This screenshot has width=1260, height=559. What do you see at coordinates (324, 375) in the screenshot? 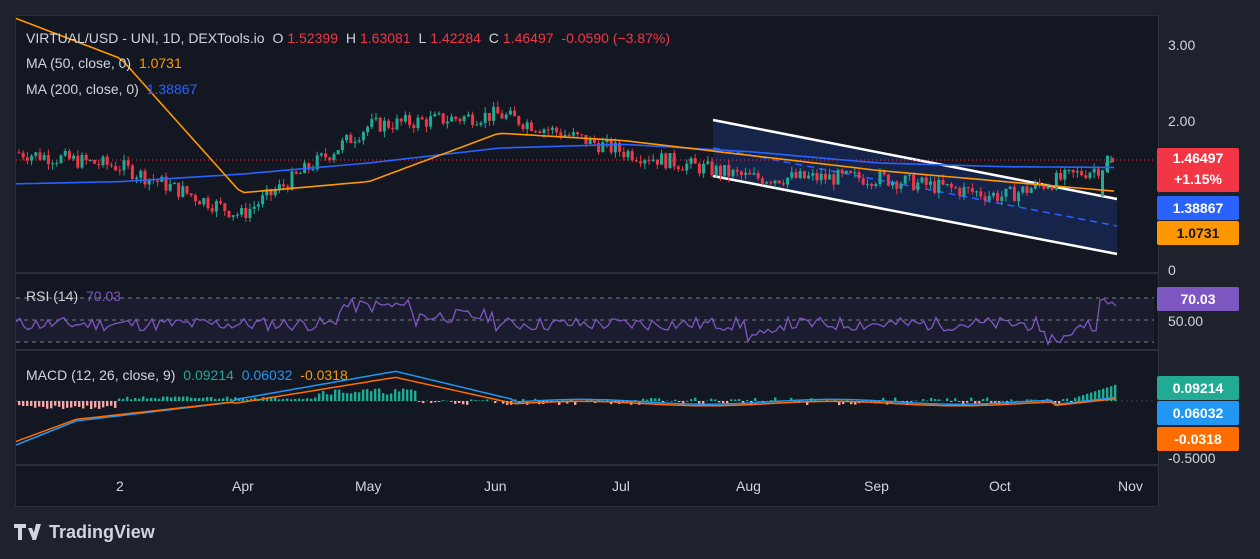
I see `macd-hist-value: -0.0318` at bounding box center [324, 375].